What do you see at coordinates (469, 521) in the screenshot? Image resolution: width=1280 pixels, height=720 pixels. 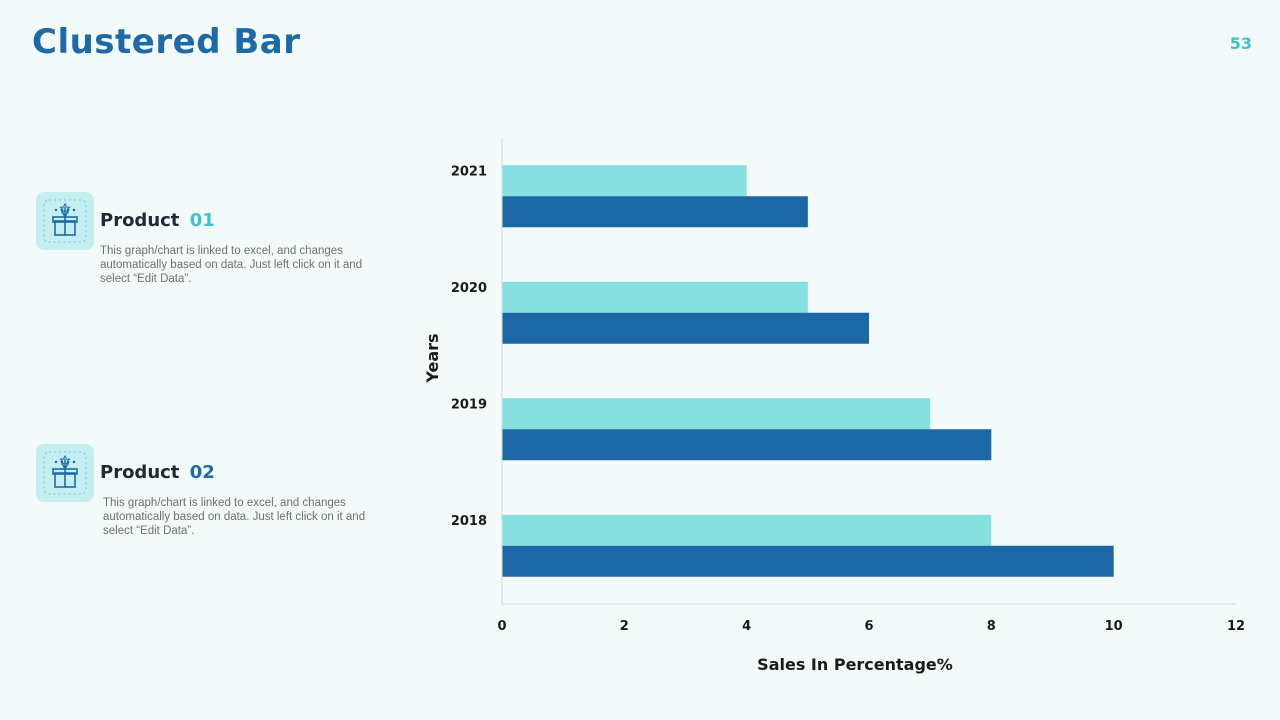 I see `y-tick-label: 2018` at bounding box center [469, 521].